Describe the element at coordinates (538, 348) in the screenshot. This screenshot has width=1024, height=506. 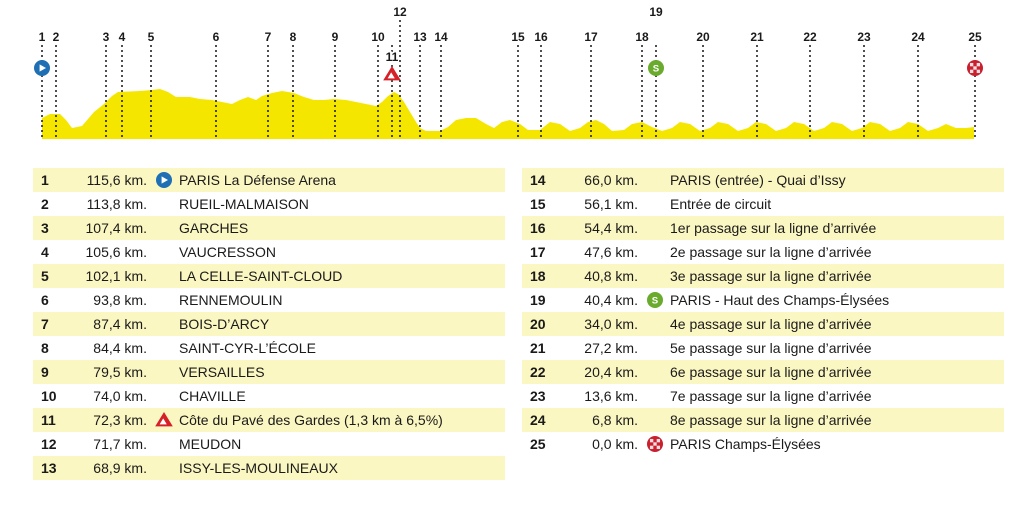
I see `waypoint-number: 21` at that location.